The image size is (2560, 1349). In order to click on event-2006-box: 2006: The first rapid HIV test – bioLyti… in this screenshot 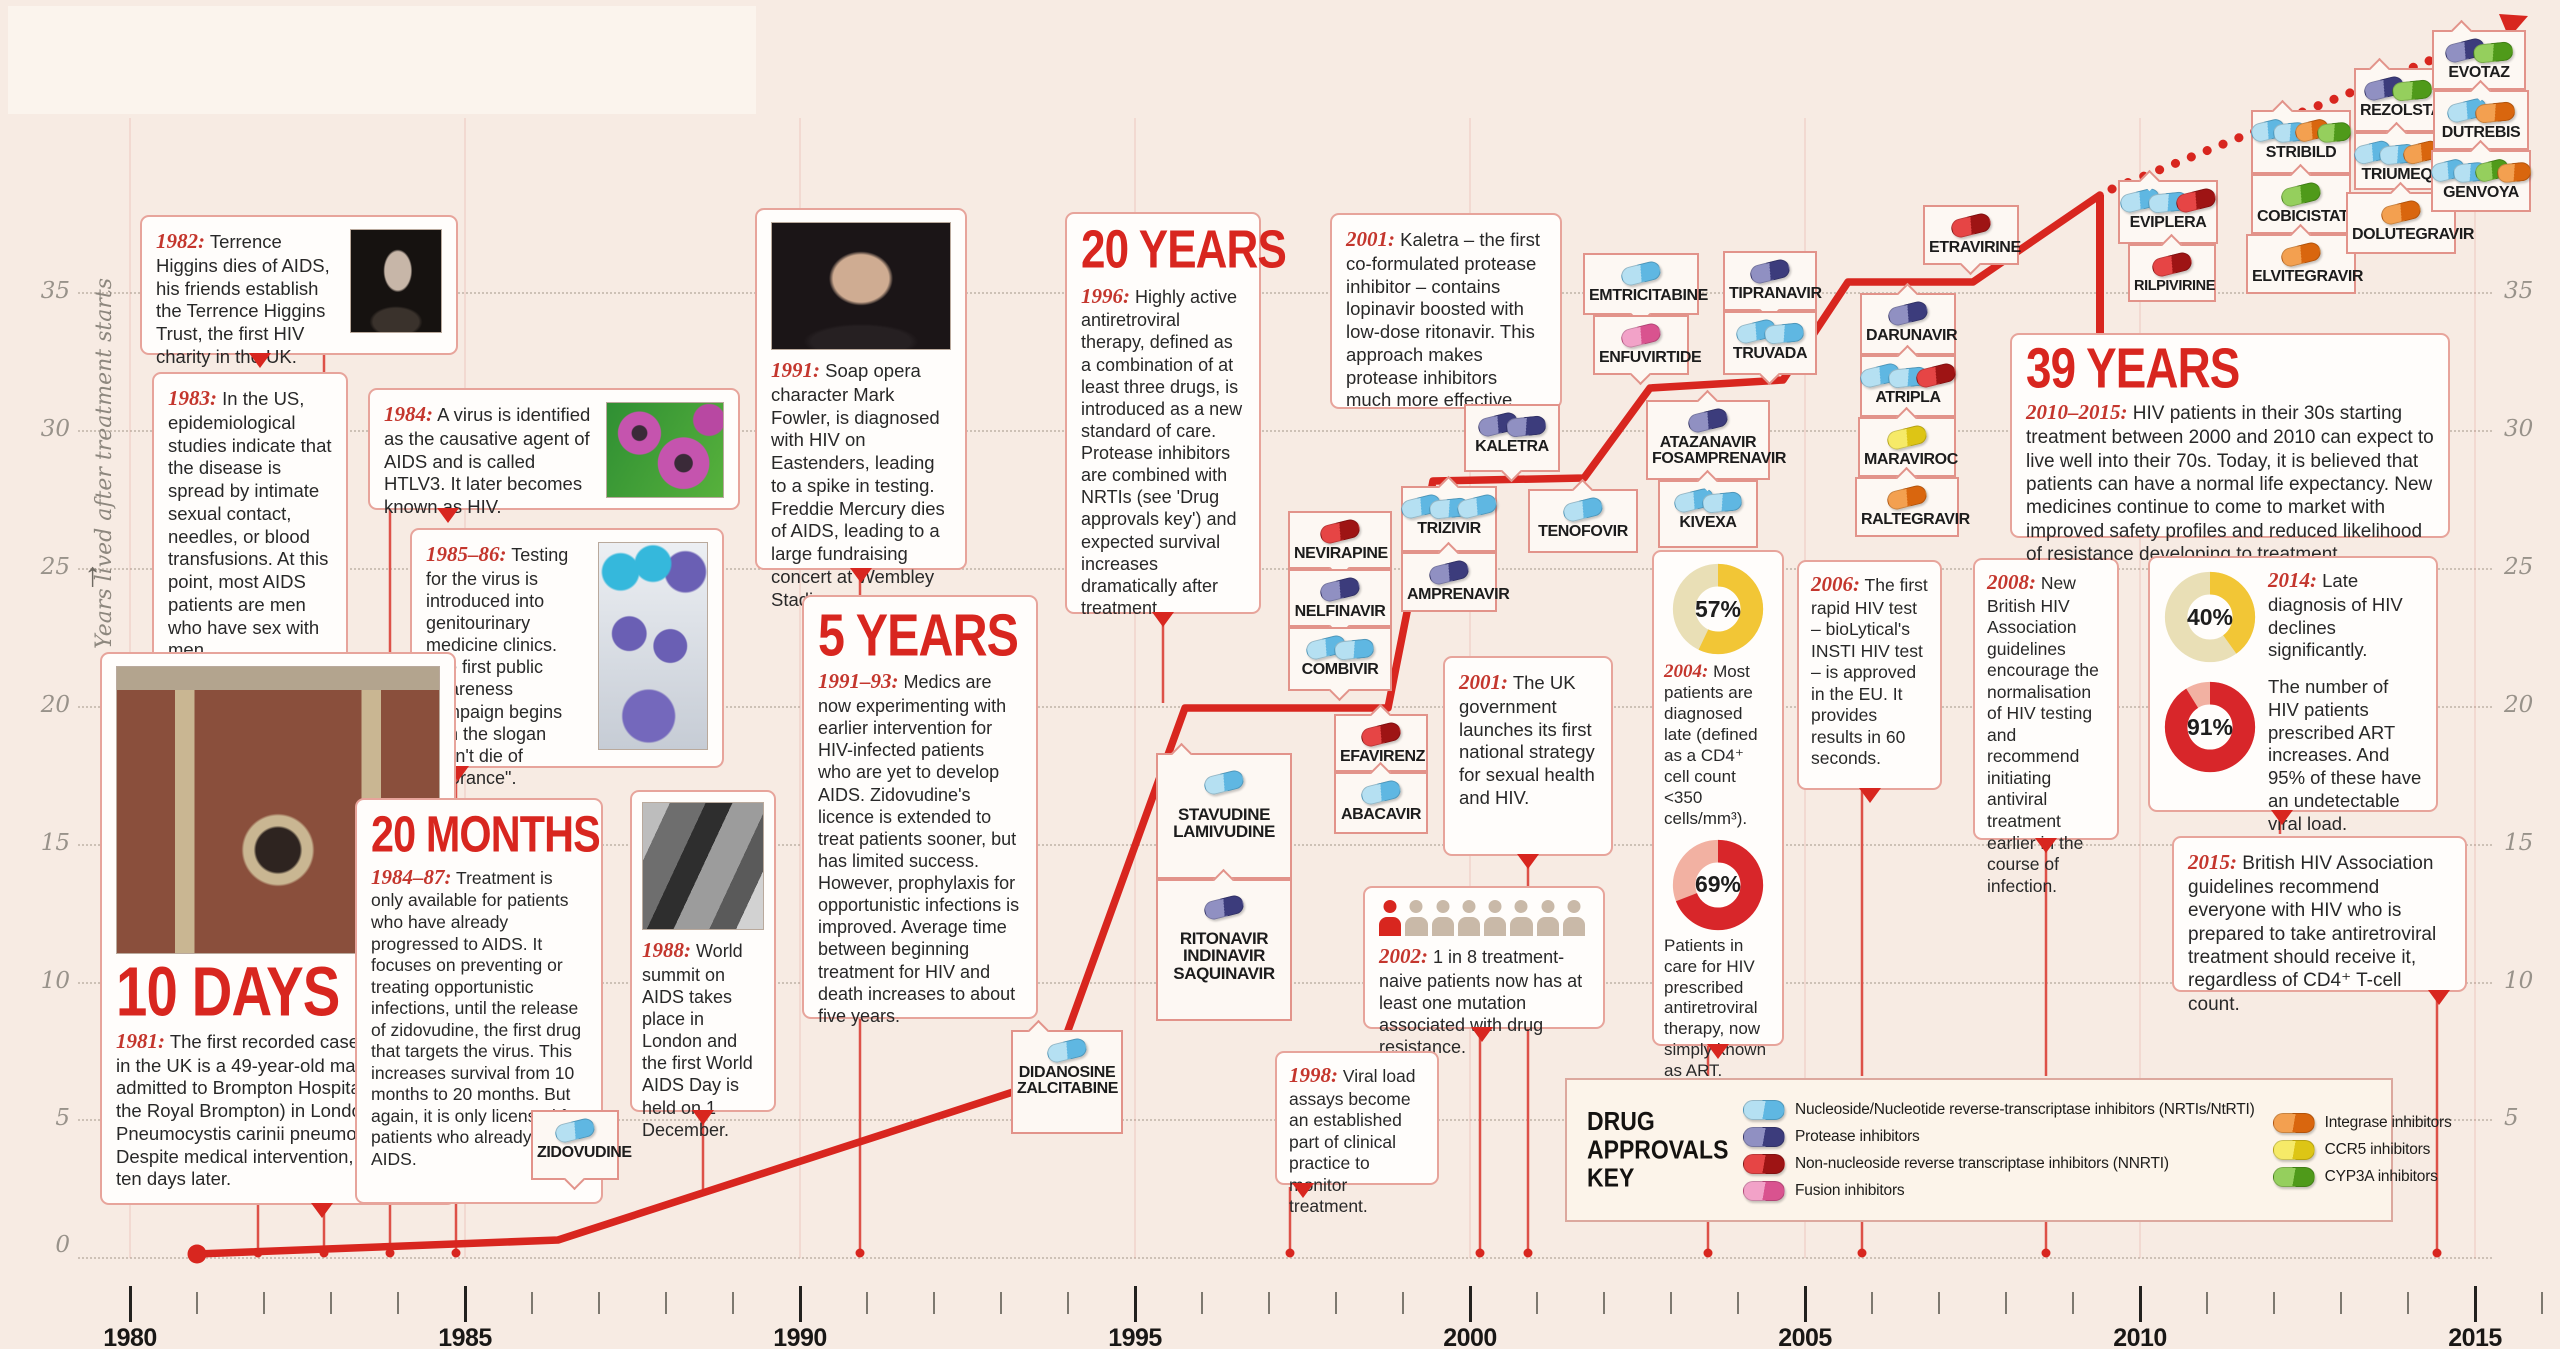, I will do `click(1869, 681)`.